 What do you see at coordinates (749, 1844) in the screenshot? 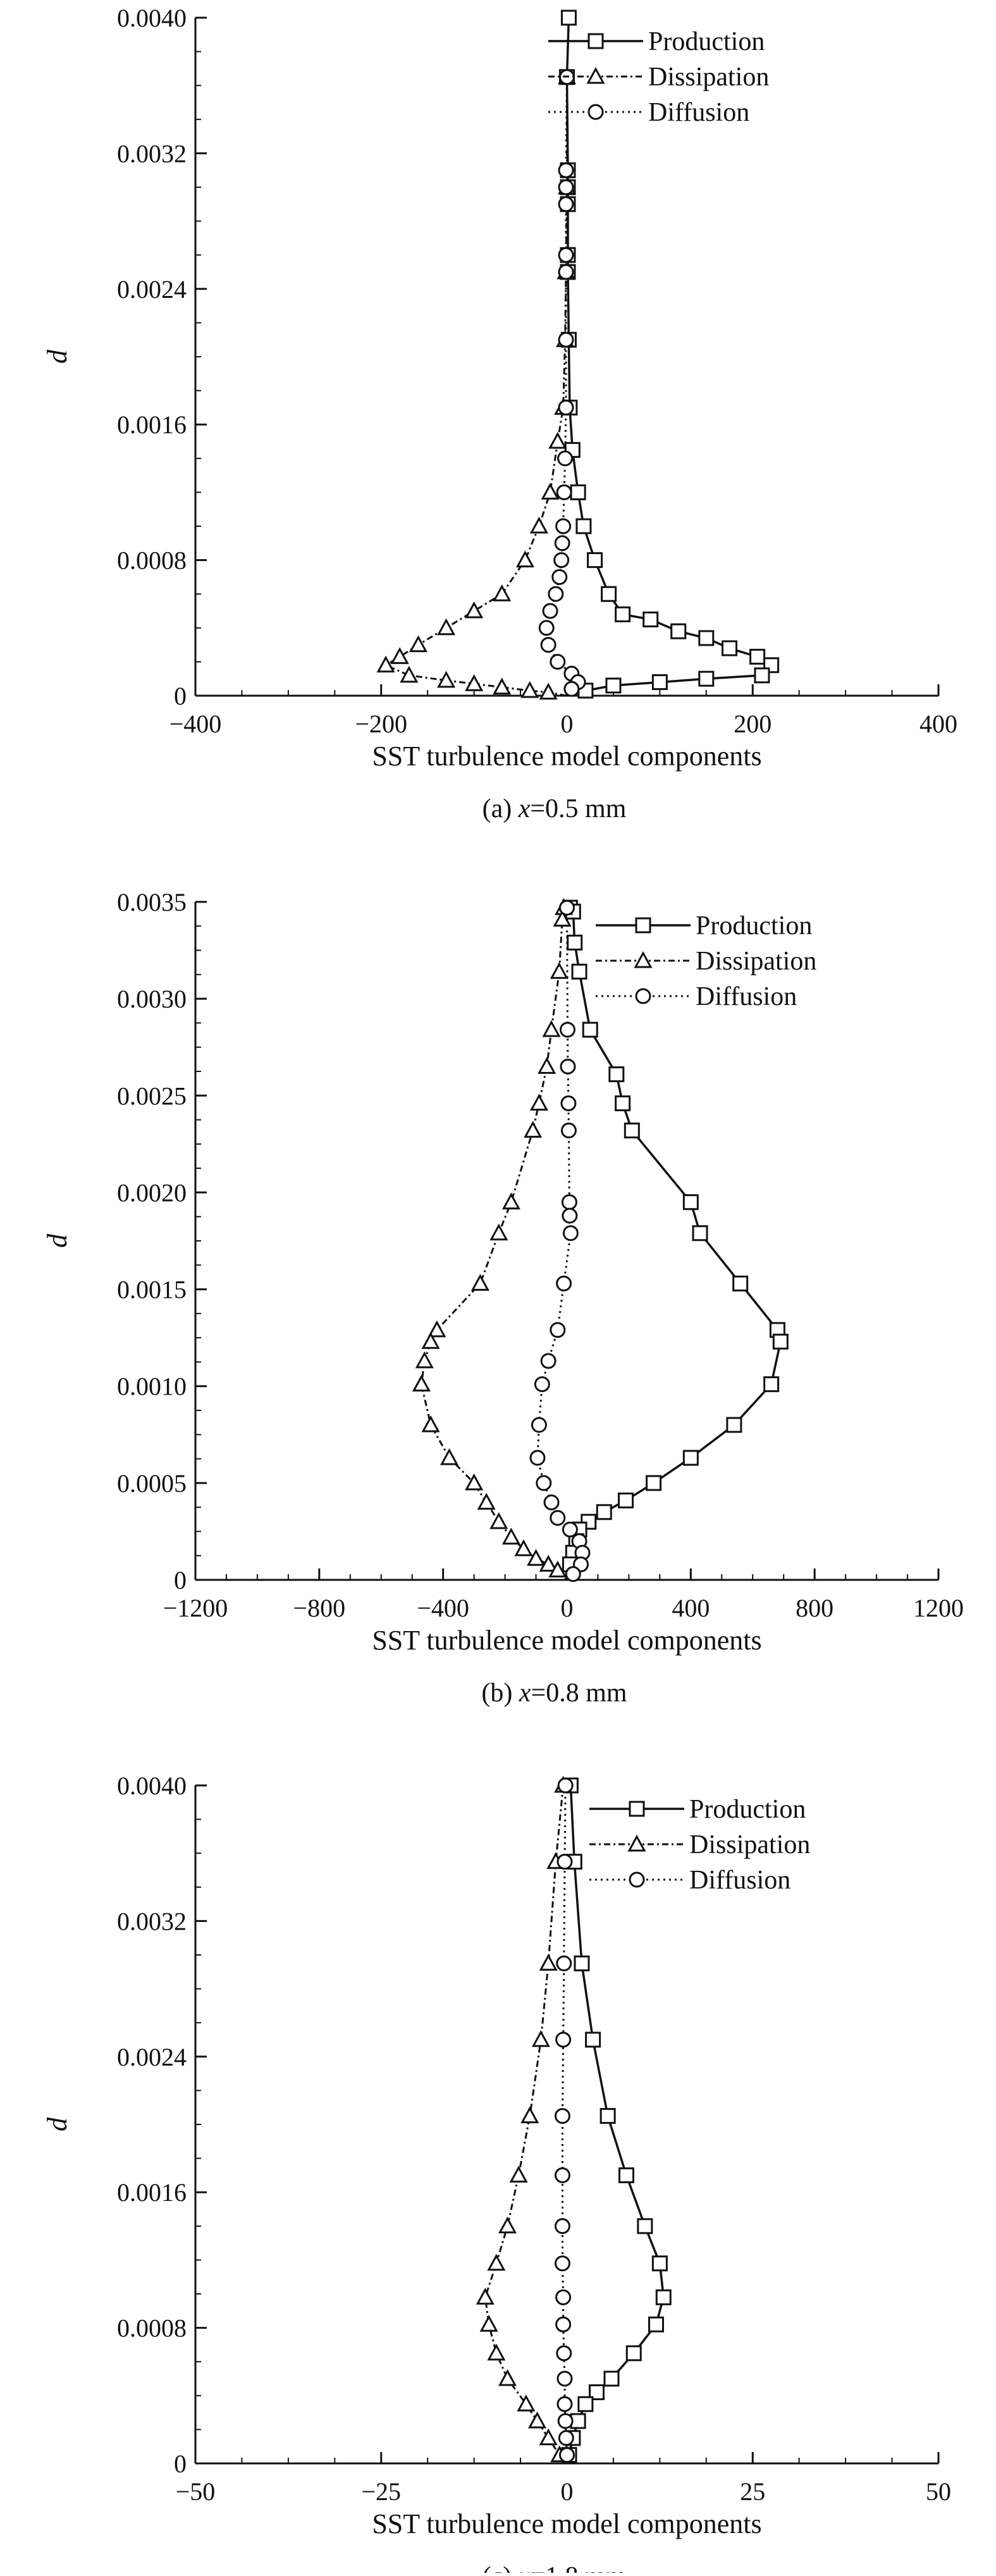
I see `legend-label-dissipation: Dissipation` at bounding box center [749, 1844].